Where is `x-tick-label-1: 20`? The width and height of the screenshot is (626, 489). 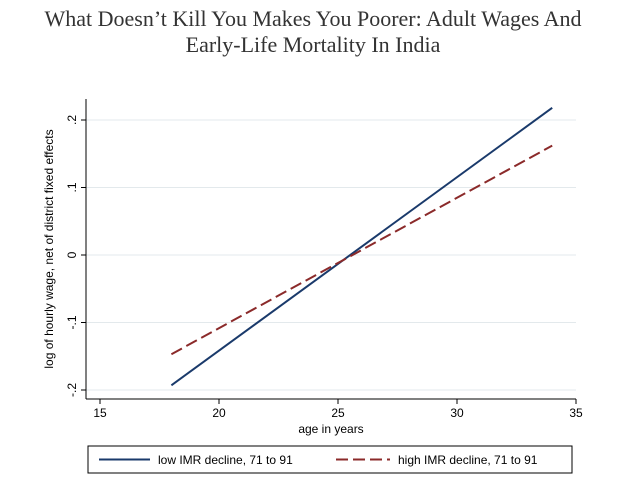 x-tick-label-1: 20 is located at coordinates (219, 413).